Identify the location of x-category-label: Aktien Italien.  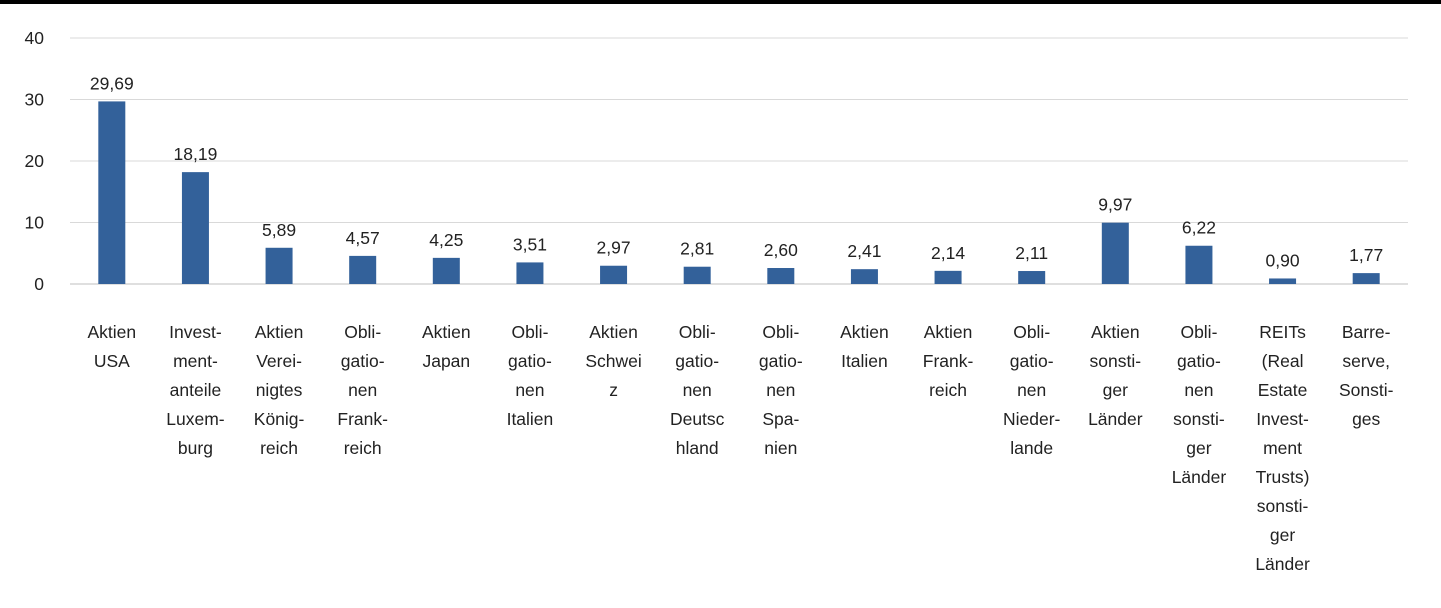
(864, 346).